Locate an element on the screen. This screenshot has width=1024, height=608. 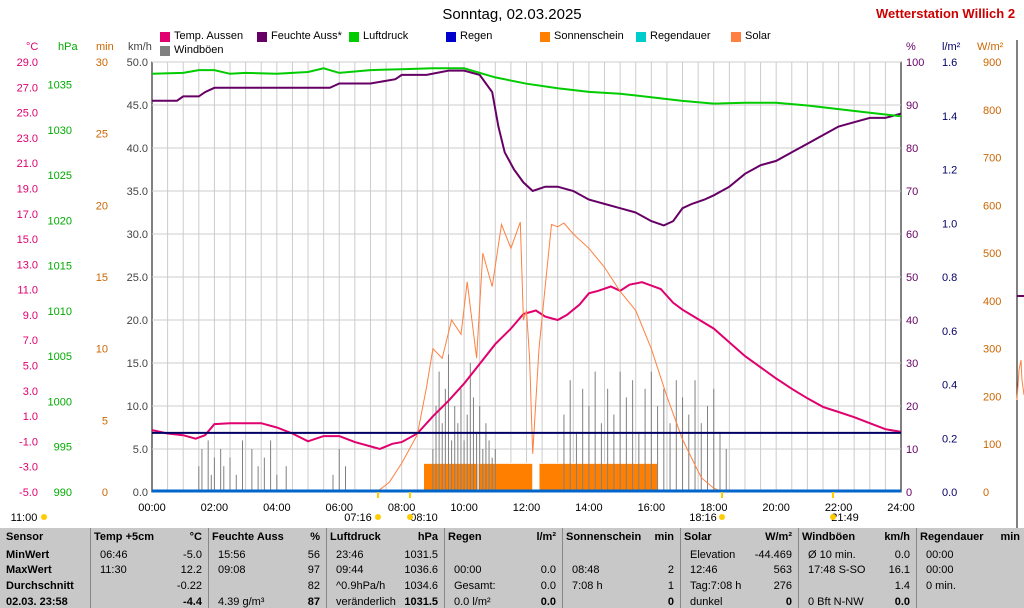
y-tick-solar: 200 is located at coordinates (992, 397).